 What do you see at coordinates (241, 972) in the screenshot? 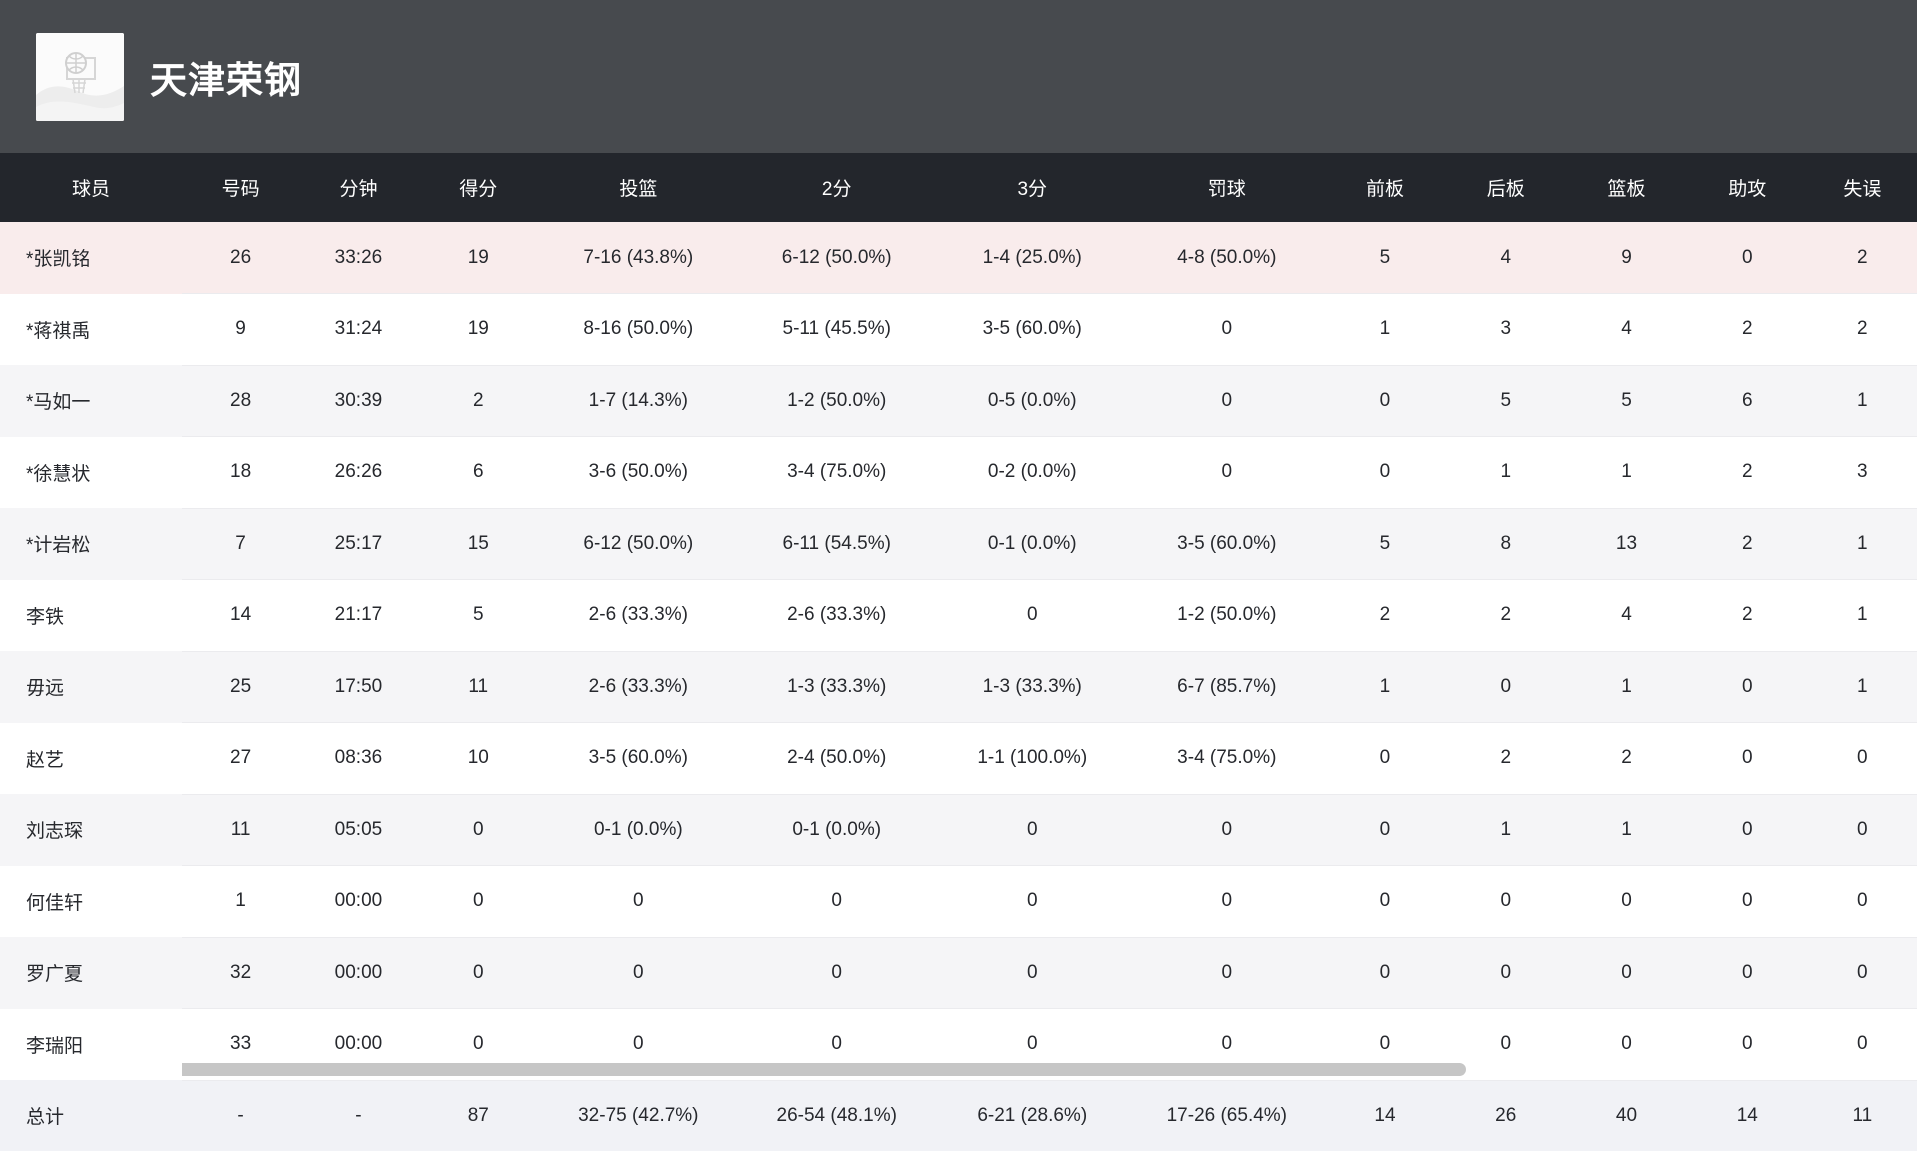
I see `cell-number: 32` at bounding box center [241, 972].